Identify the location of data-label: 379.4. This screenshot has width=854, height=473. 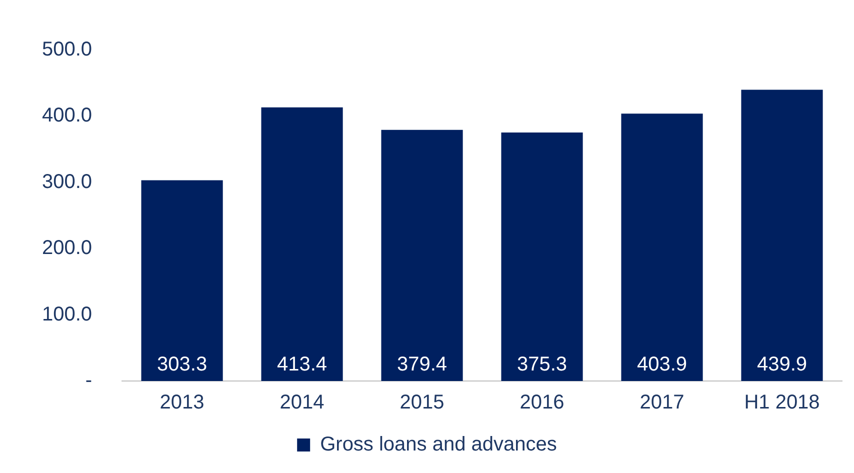
(422, 365).